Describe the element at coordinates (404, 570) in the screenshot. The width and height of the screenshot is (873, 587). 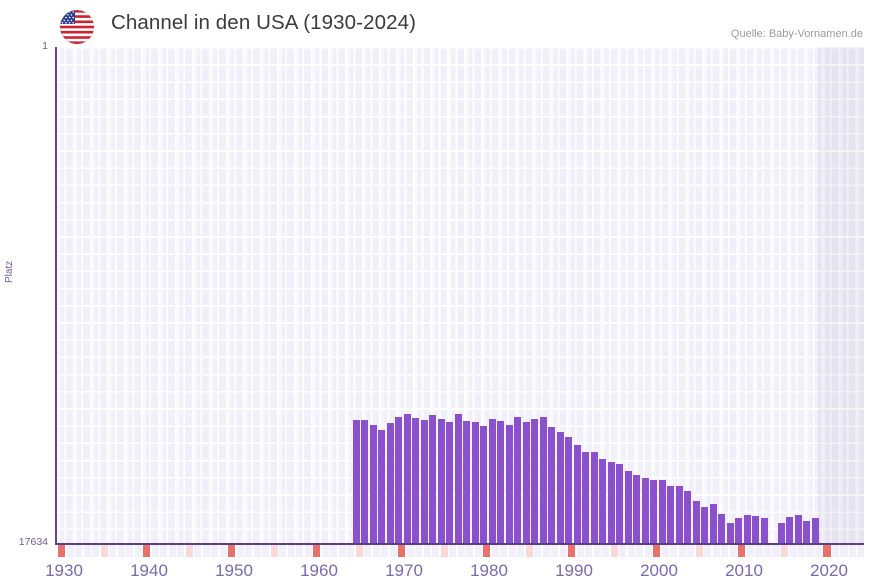
I see `x-tick-label: 1970` at that location.